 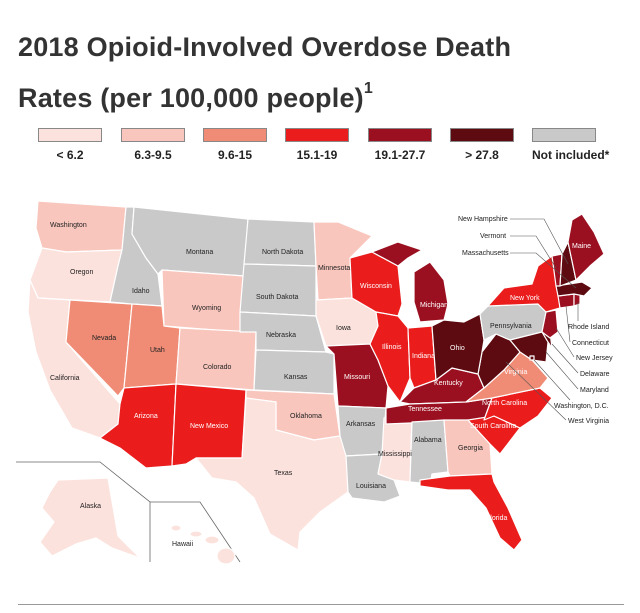 What do you see at coordinates (525, 298) in the screenshot?
I see `label-new-york: New York` at bounding box center [525, 298].